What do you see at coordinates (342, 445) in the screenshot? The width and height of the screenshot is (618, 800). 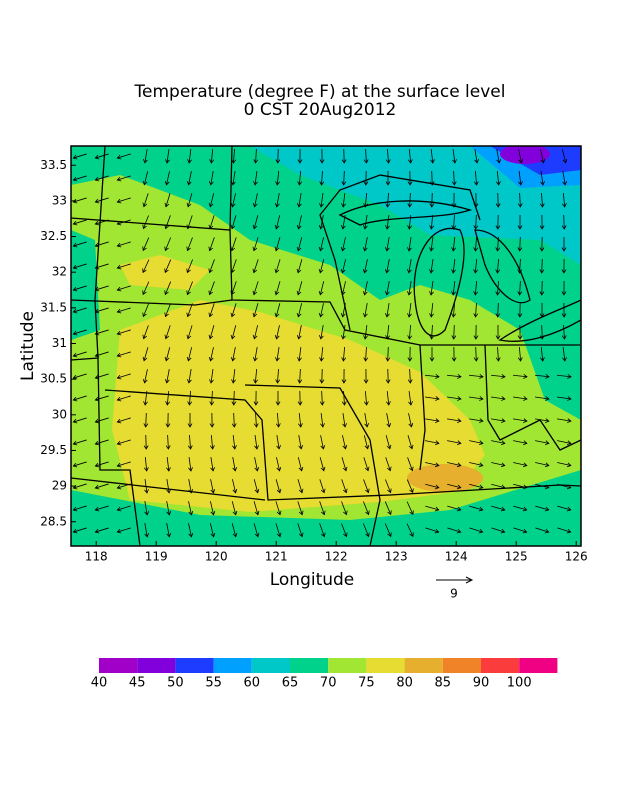 I see `border` at bounding box center [342, 445].